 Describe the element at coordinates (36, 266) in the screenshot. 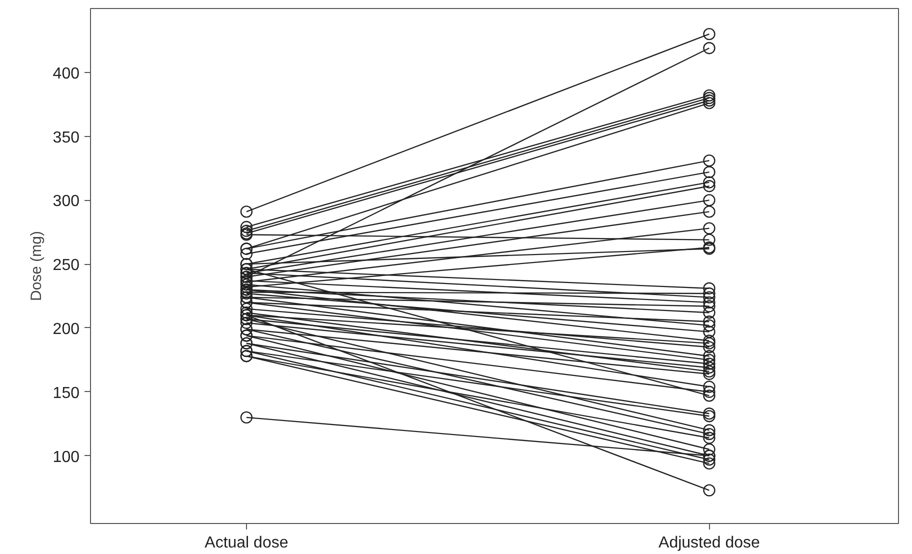

I see `y-axis-title: Dose (mg)` at that location.